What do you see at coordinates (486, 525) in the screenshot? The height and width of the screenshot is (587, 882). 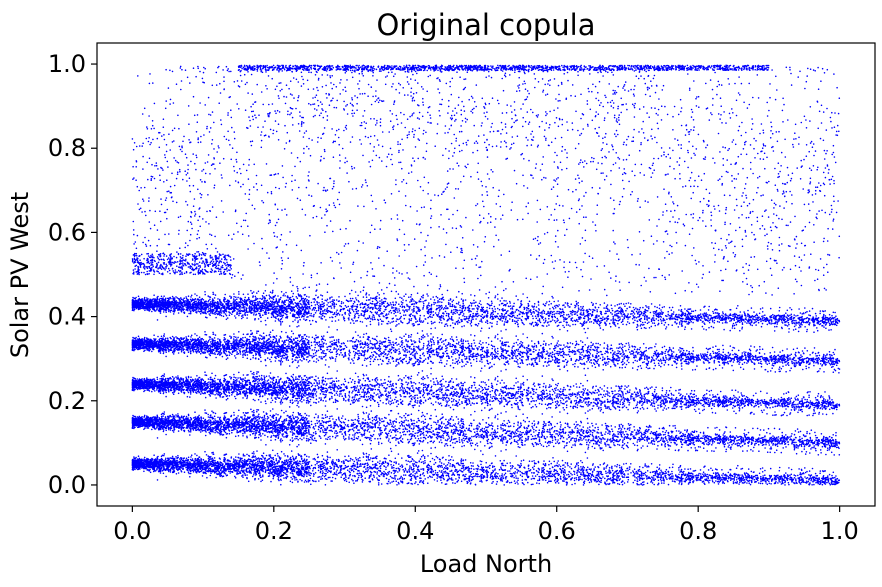 I see `x-axis: 0.0 0.2 0.4 0.6 0.8 1.0` at bounding box center [486, 525].